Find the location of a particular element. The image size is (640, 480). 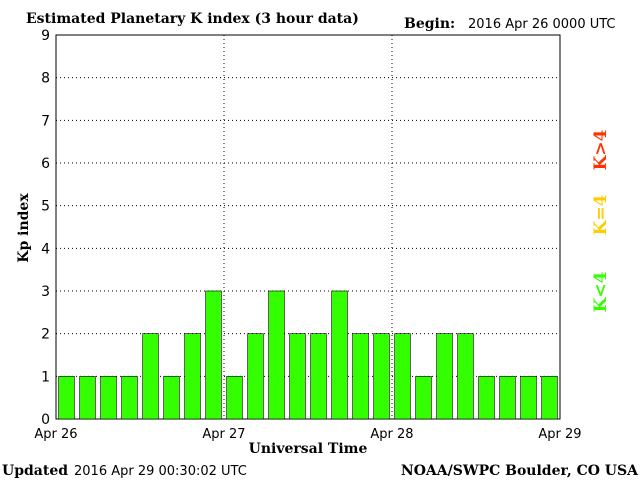

updated-value: 2016 Apr 29 00:30:02 UTC is located at coordinates (160, 471).